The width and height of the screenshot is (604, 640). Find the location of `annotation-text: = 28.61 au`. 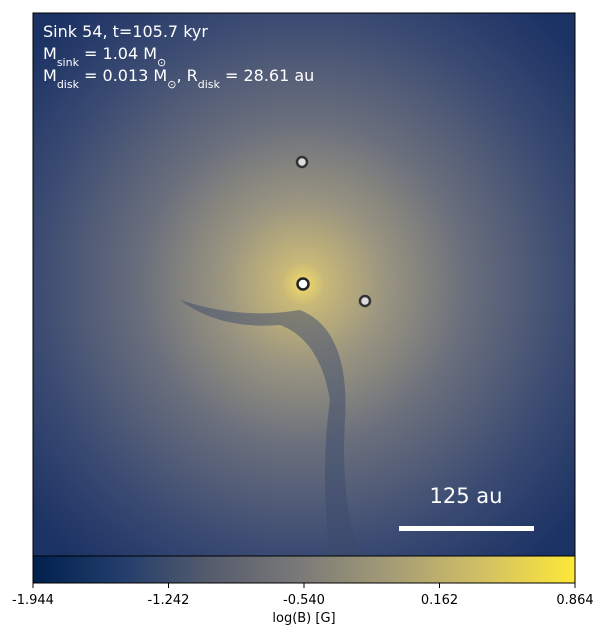

annotation-text: = 28.61 au is located at coordinates (267, 75).